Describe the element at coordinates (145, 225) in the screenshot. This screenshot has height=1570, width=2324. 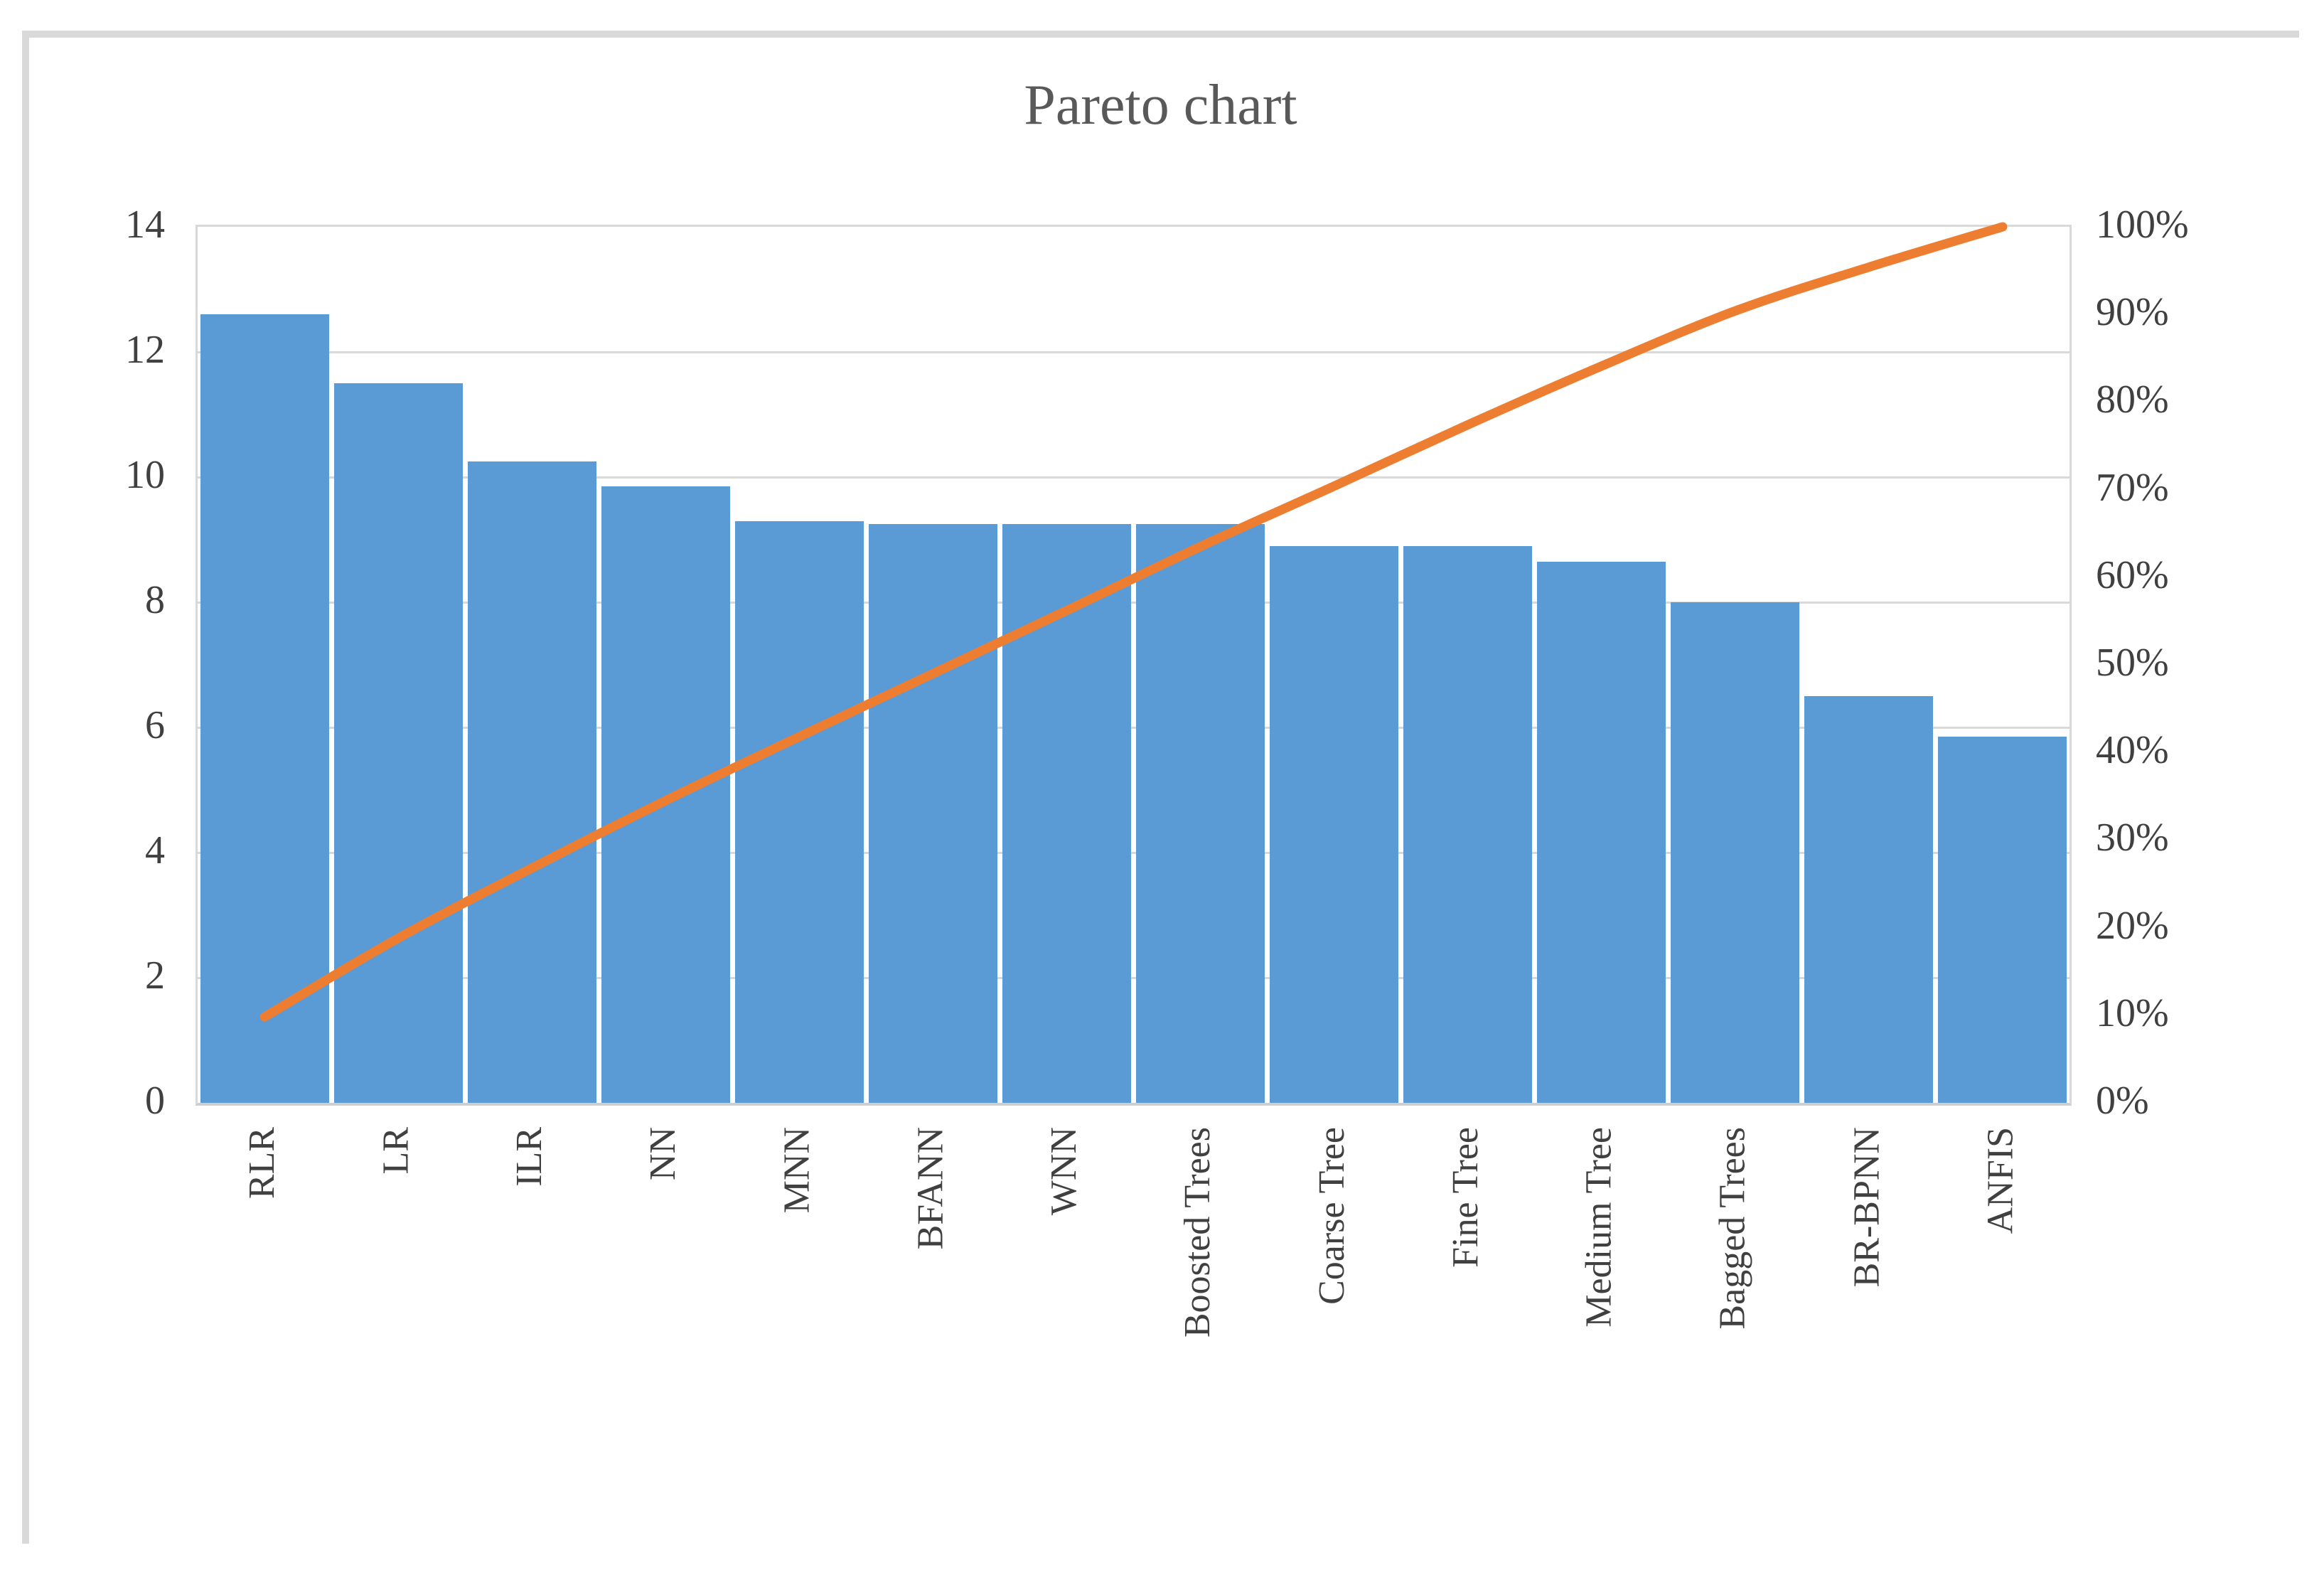
I see `left-axis-tick-label: 14` at that location.